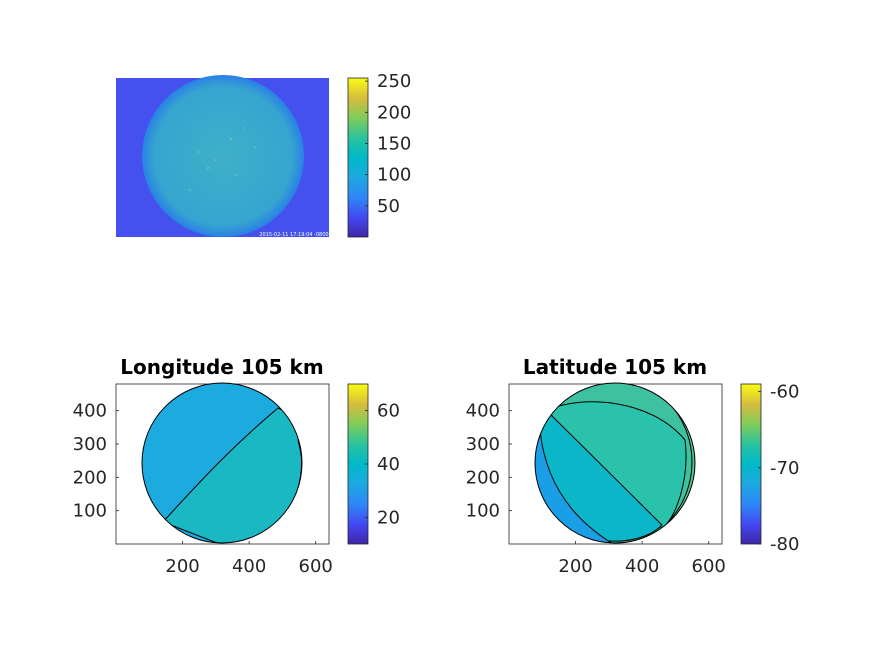 The height and width of the screenshot is (645, 891). Describe the element at coordinates (221, 367) in the screenshot. I see `longitude-title: Longitude 105 km` at that location.